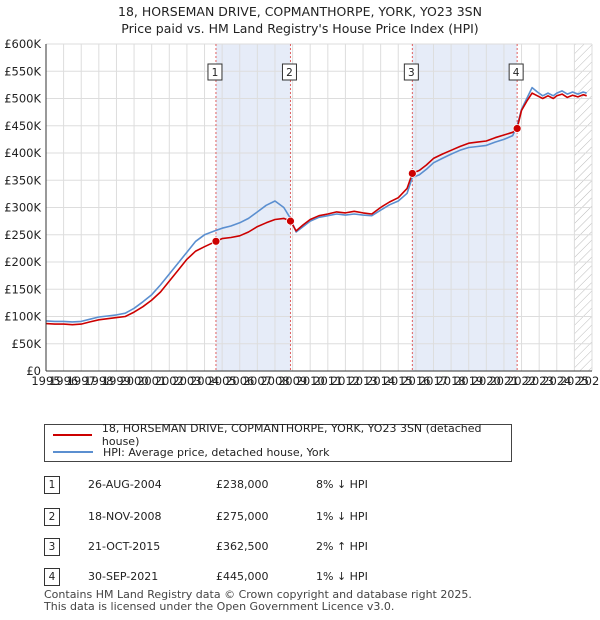 This screenshot has width=600, height=620. I want to click on transaction-date: 21-OCT-2015, so click(124, 546).